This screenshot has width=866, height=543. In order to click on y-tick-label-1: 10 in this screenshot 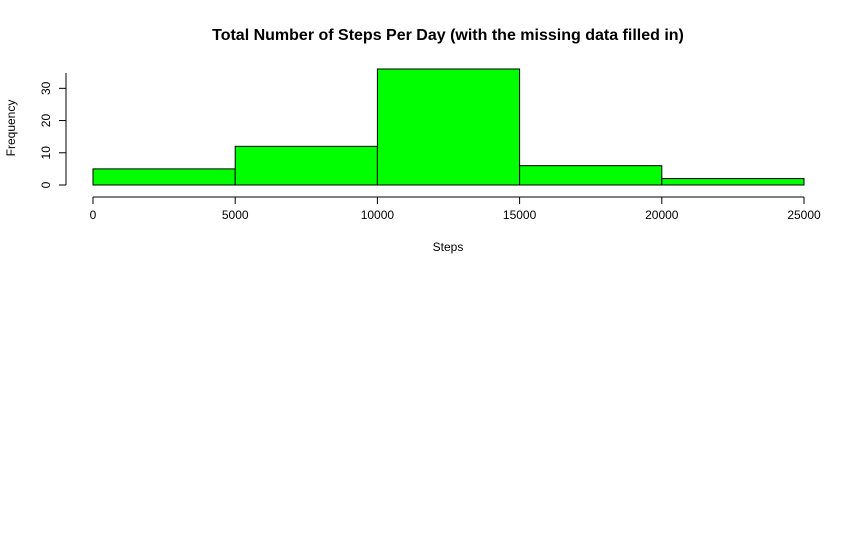, I will do `click(46, 153)`.